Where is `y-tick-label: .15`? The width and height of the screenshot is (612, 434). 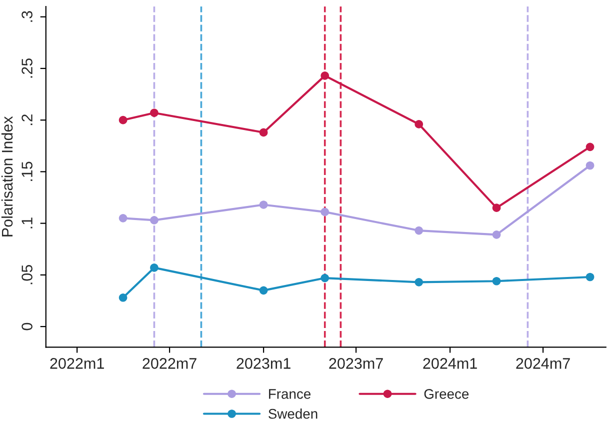
y-tick-label: .15 is located at coordinates (27, 171).